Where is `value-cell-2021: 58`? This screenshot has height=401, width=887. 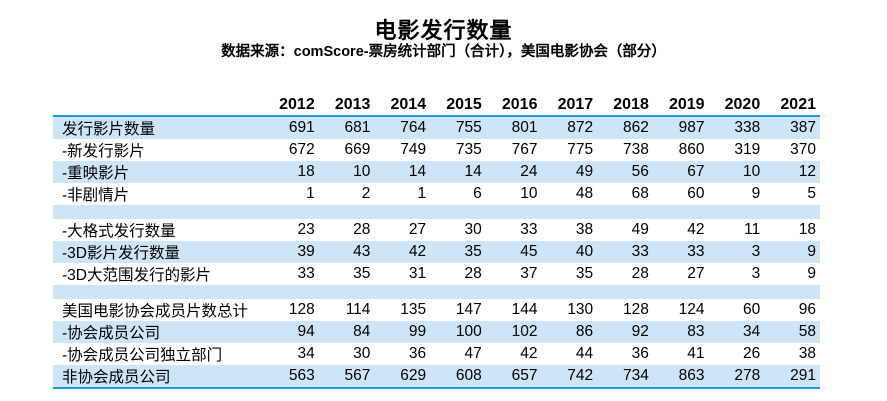
value-cell-2021: 58 is located at coordinates (807, 331).